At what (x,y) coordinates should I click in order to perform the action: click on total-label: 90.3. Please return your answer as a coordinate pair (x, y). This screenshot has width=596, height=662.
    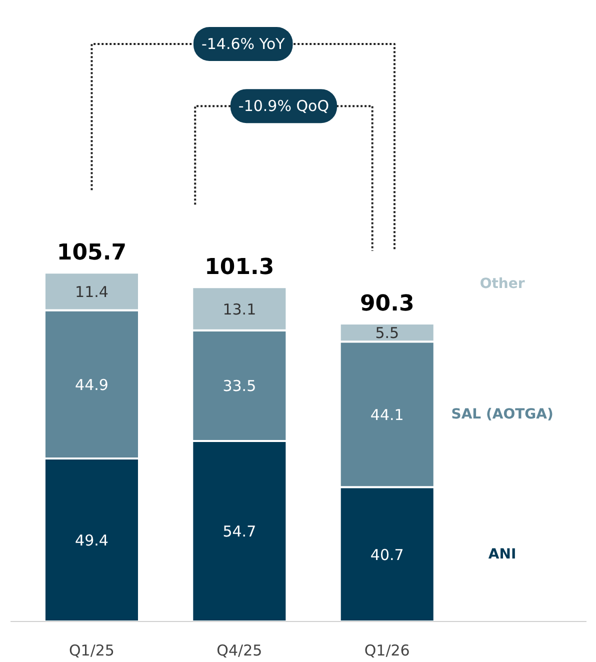
    Looking at the image, I should click on (387, 303).